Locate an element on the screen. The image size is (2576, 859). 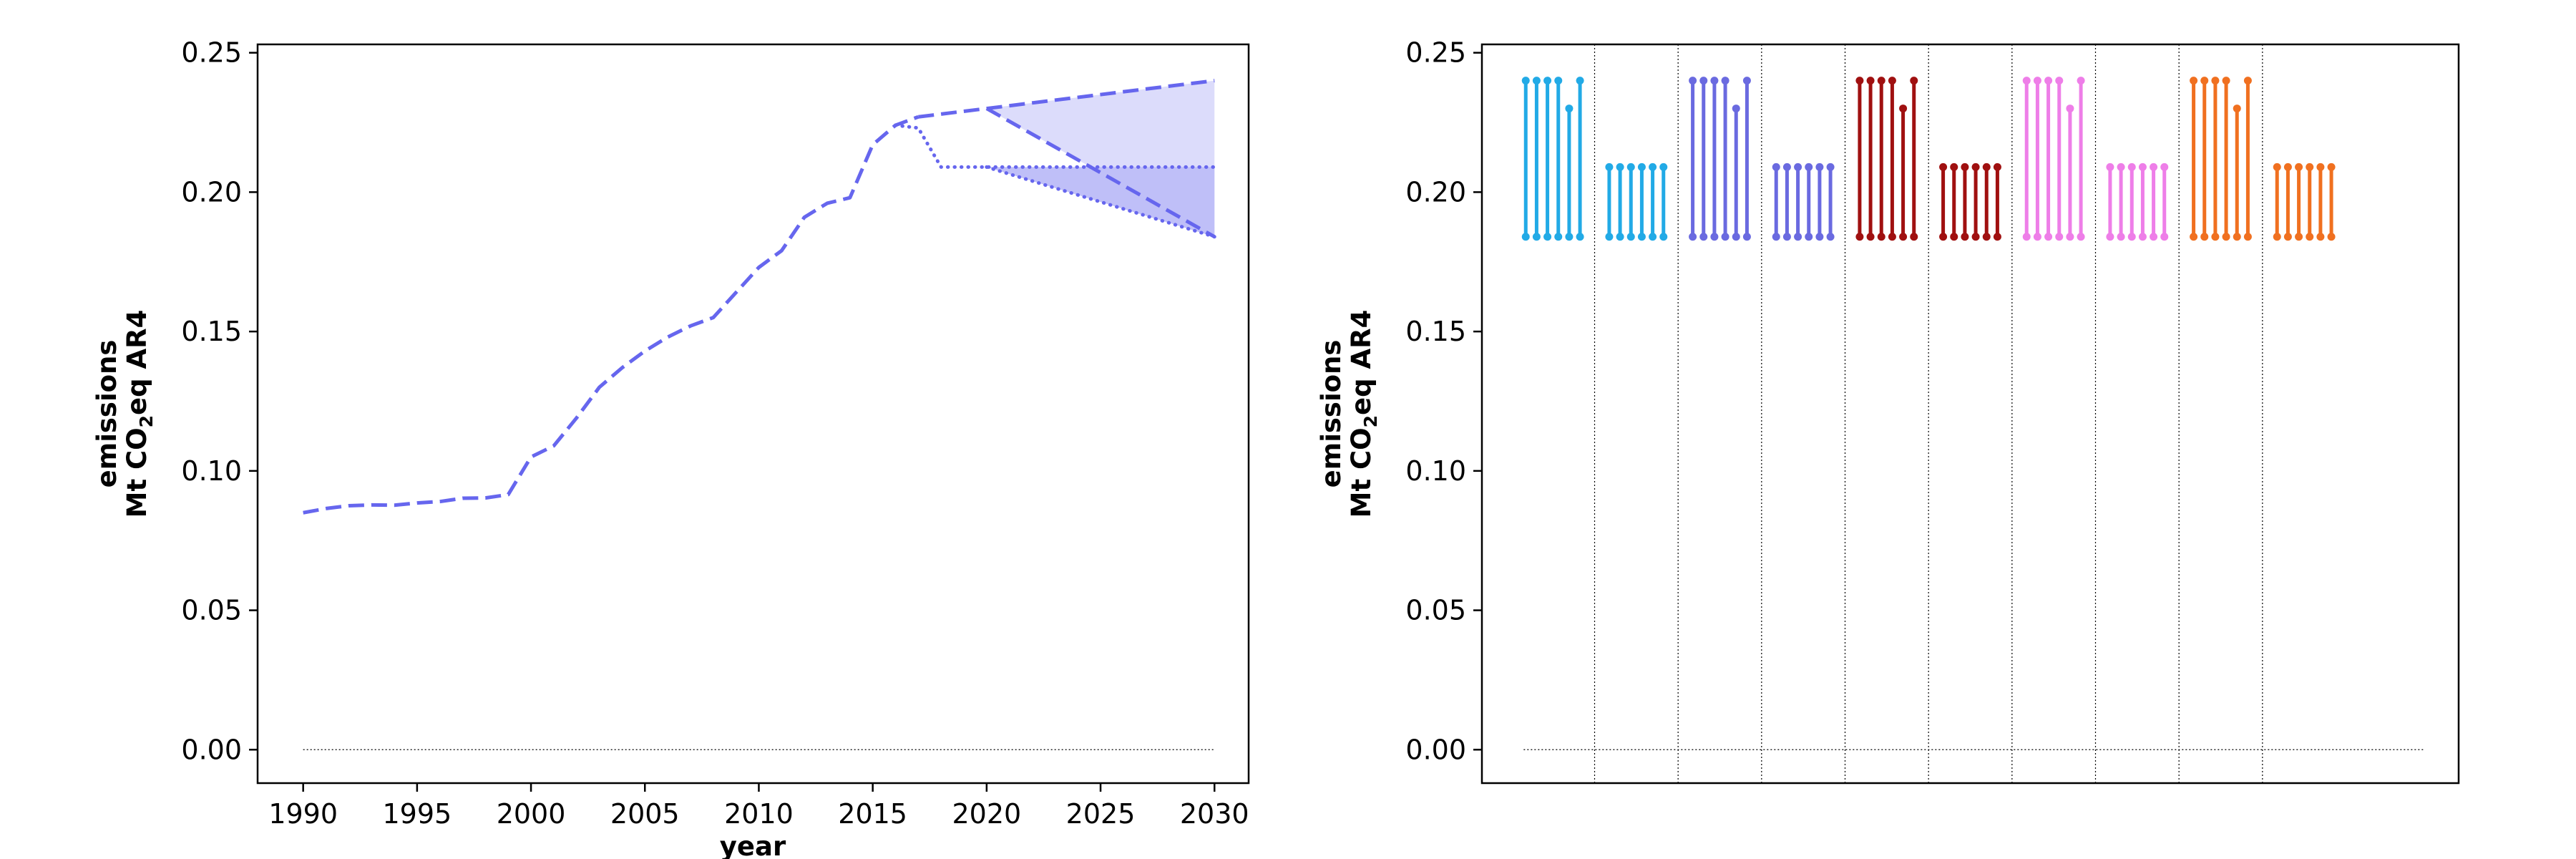
x-tick-label: 2030 is located at coordinates (1214, 814).